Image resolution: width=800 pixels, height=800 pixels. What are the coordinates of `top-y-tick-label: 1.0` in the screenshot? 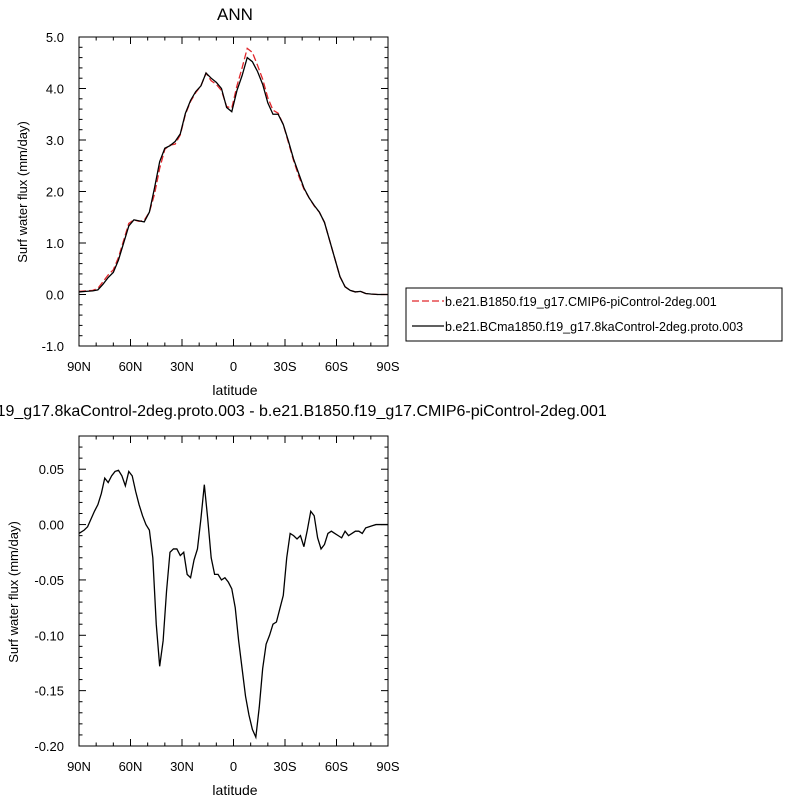 It's located at (55, 243).